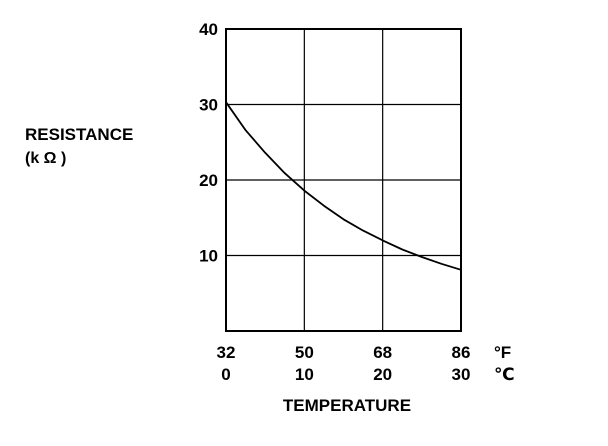  I want to click on y-tick-label: 10, so click(208, 256).